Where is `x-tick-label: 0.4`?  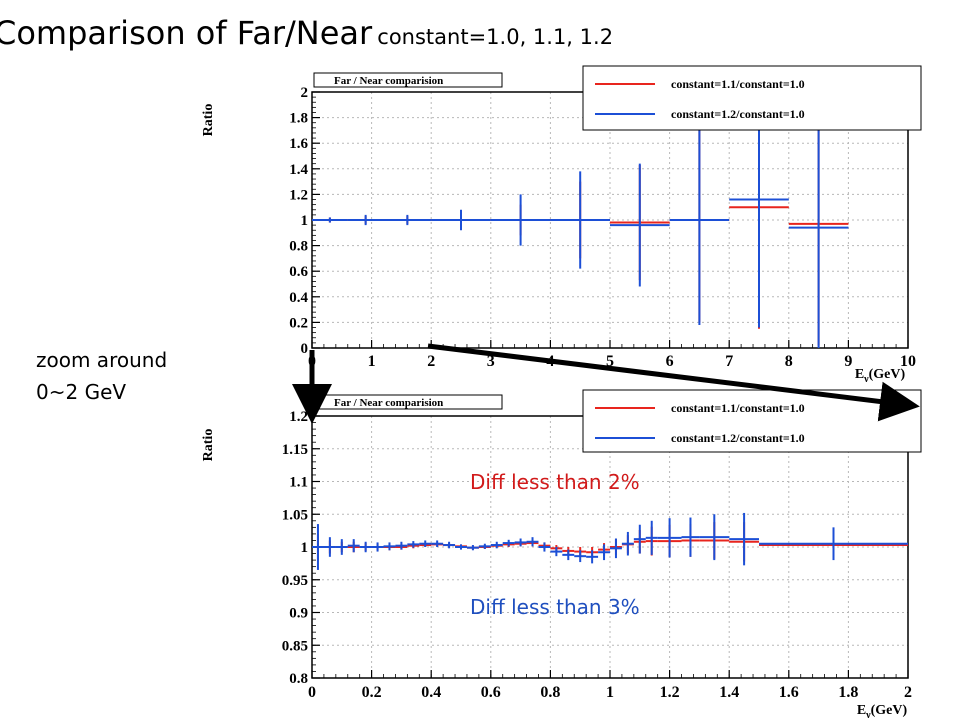
x-tick-label: 0.4 is located at coordinates (431, 692).